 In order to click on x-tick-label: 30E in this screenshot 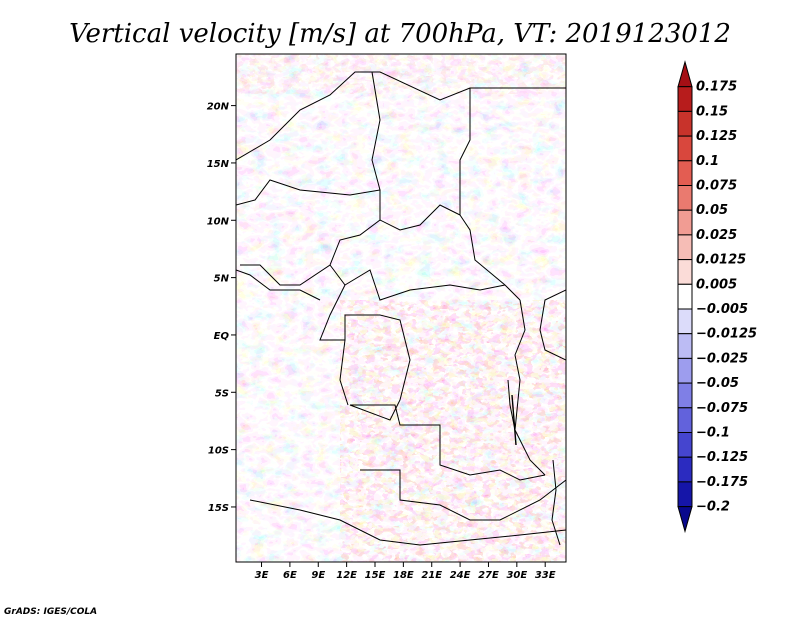, I will do `click(516, 575)`.